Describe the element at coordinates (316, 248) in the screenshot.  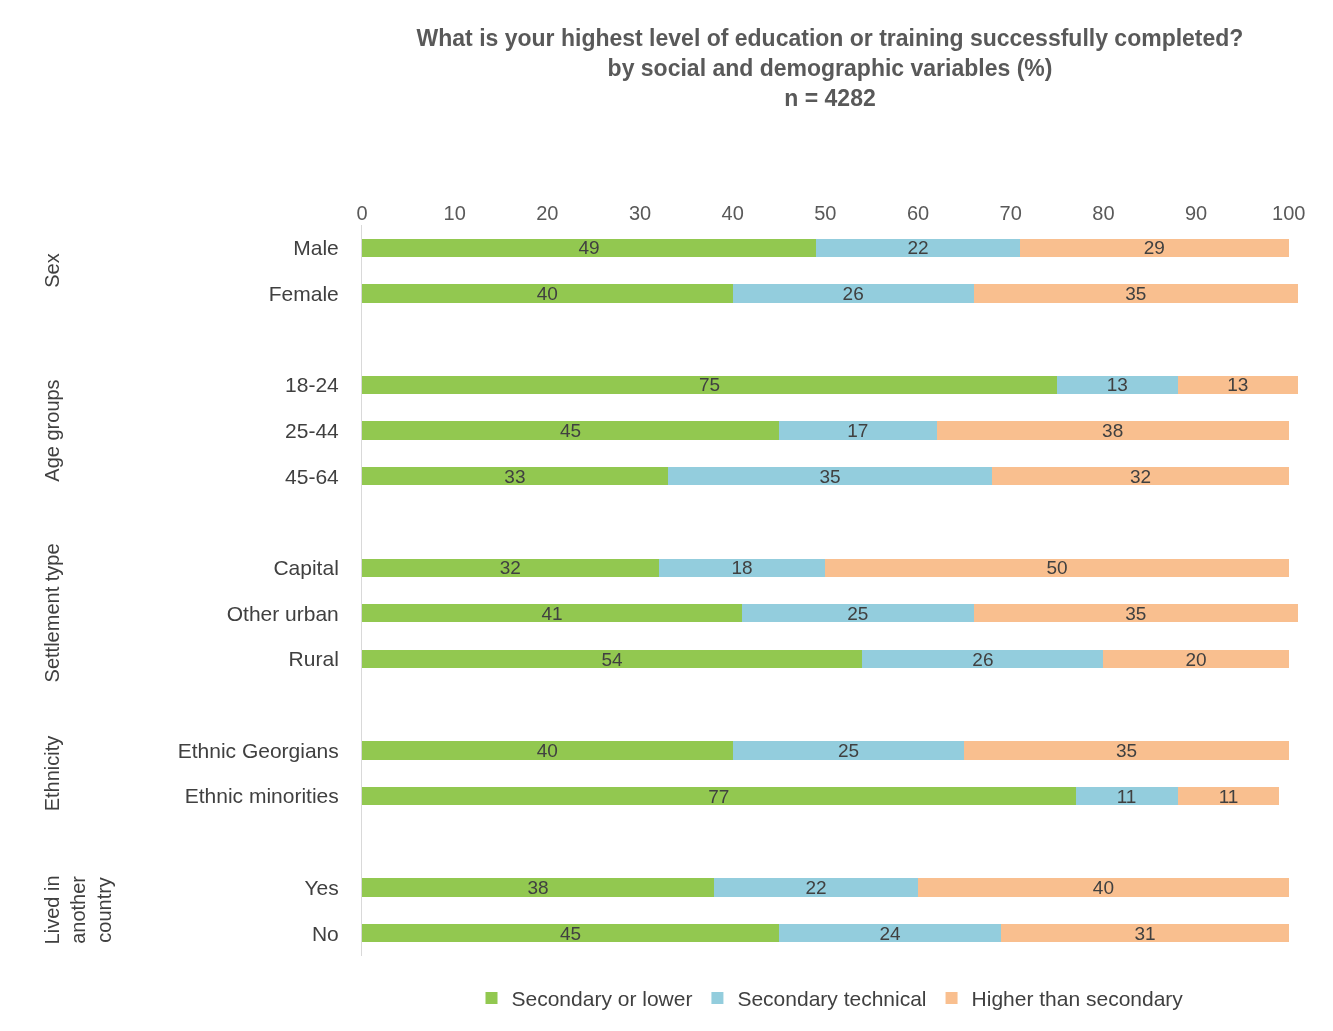
I see `y-tick-label: Male` at that location.